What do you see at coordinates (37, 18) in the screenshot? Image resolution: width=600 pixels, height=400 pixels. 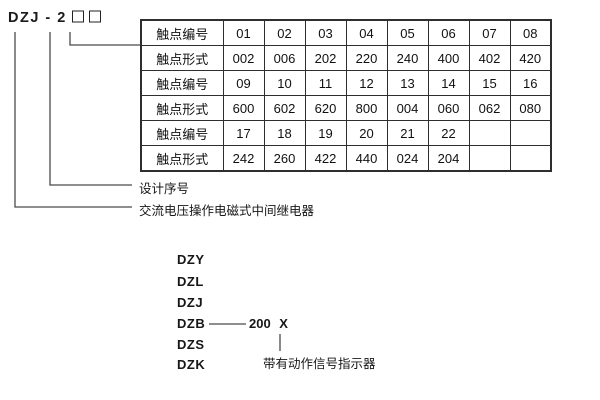 I see `model-designation-text: DZJ - 2` at bounding box center [37, 18].